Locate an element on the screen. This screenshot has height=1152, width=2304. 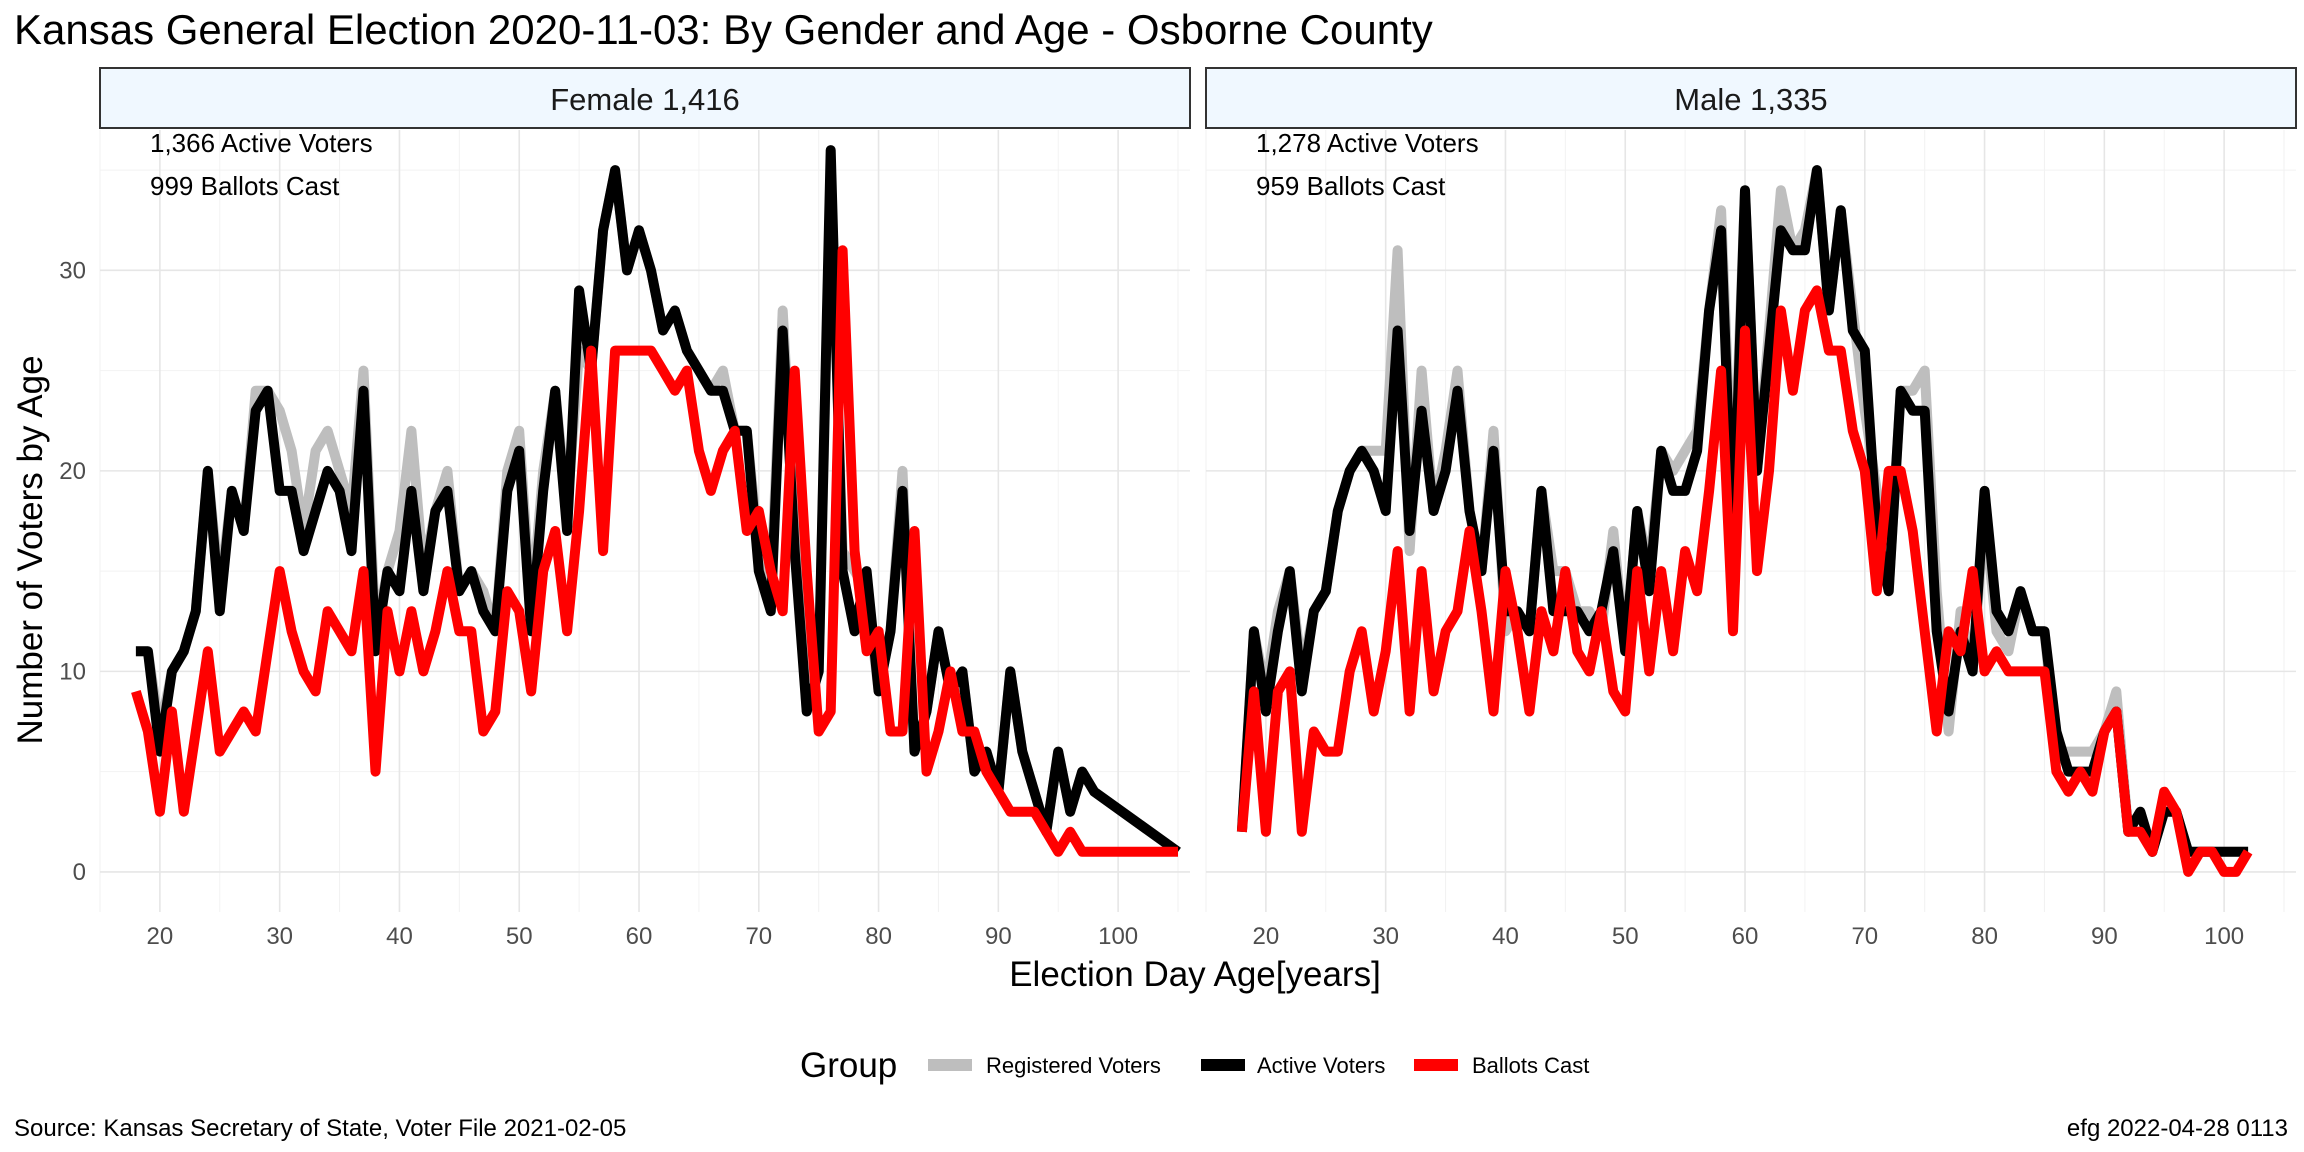
legend-label-active: Active Voters is located at coordinates (1321, 1065).